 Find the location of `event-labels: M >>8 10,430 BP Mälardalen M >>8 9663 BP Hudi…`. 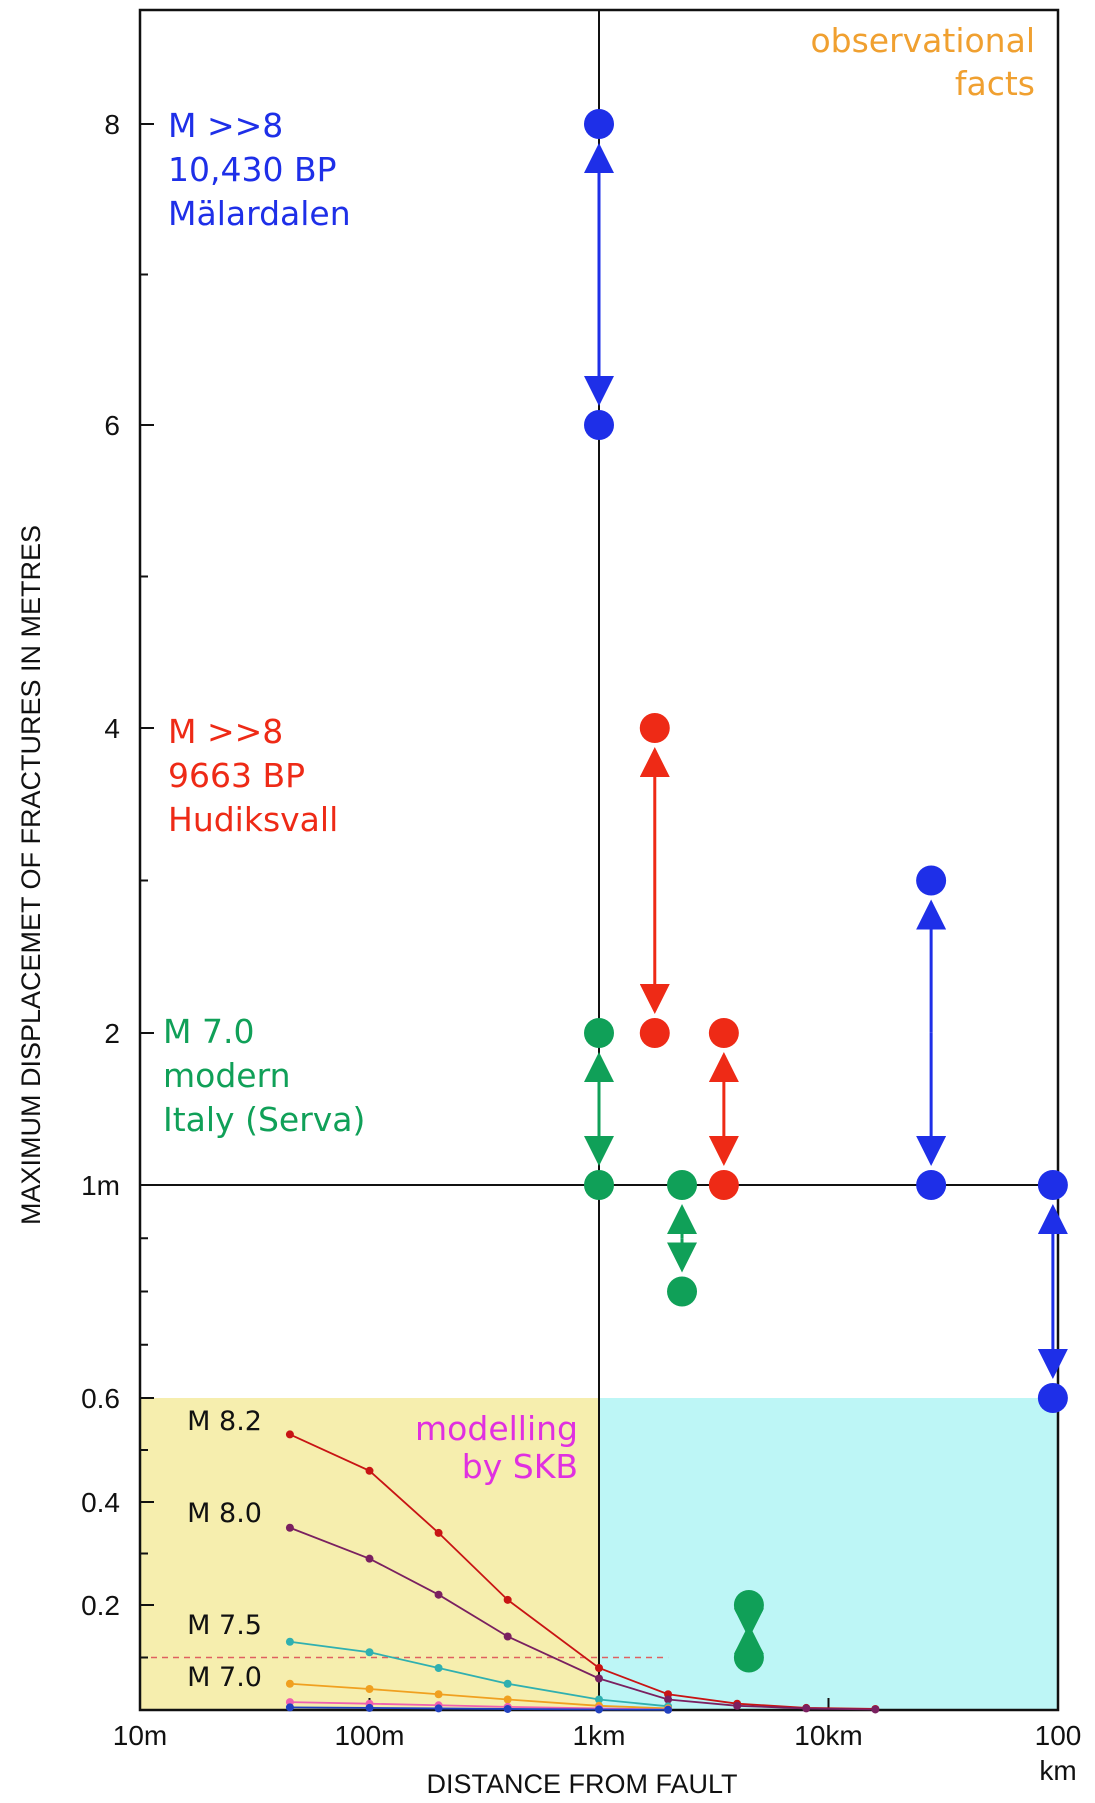

event-labels: M >>8 10,430 BP Mälardalen M >>8 9663 BP Hudi… is located at coordinates (264, 622).